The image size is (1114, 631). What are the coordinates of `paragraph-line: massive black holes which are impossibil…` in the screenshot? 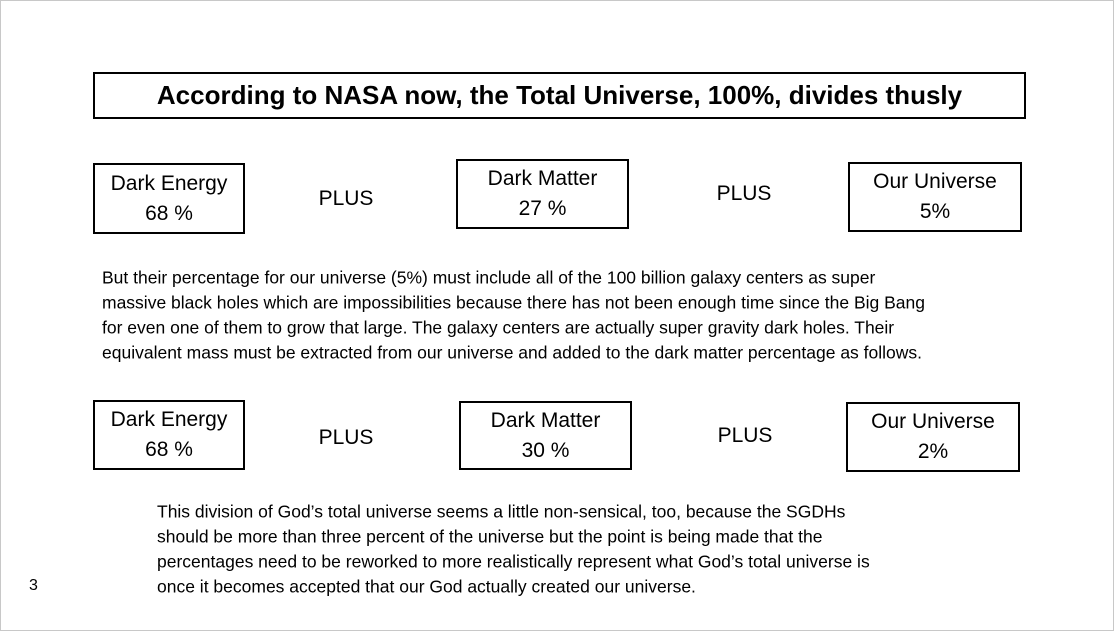 It's located at (513, 302).